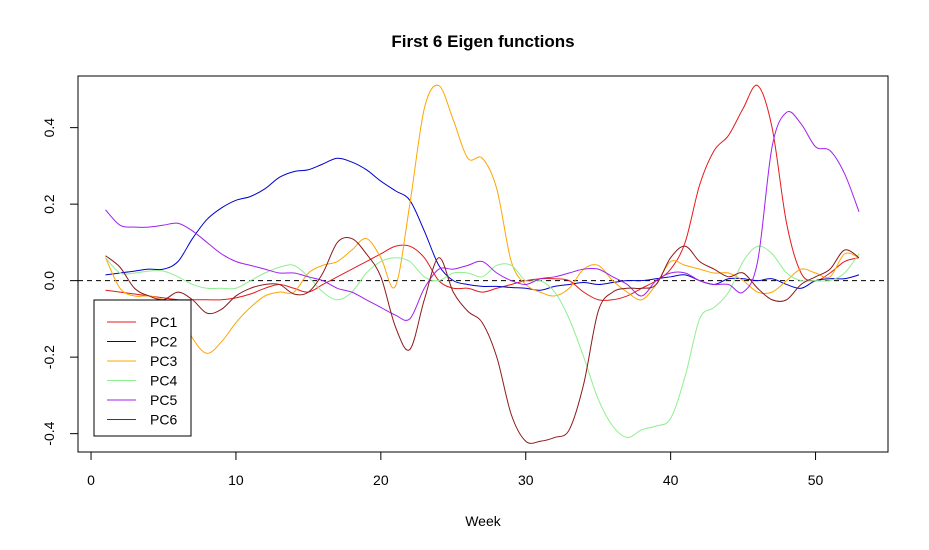 Image resolution: width=929 pixels, height=550 pixels. What do you see at coordinates (482, 41) in the screenshot?
I see `chart-title: First 6 Eigen functions` at bounding box center [482, 41].